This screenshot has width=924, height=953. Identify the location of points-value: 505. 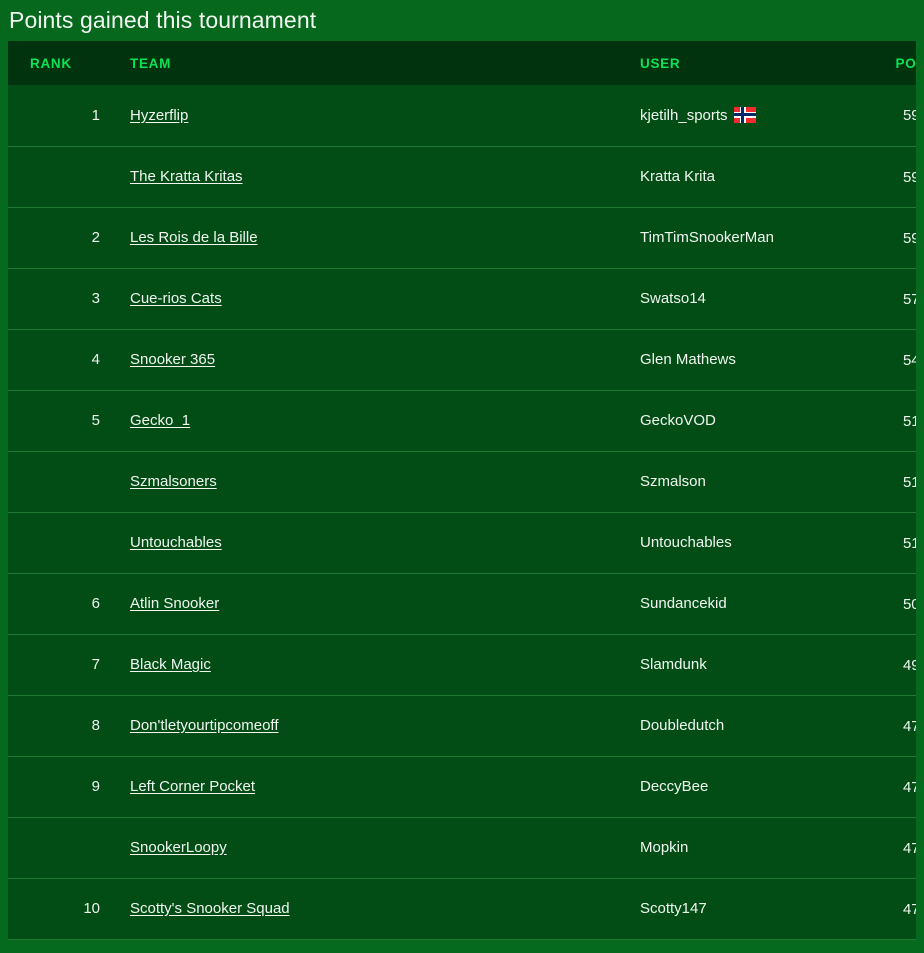
(909, 604).